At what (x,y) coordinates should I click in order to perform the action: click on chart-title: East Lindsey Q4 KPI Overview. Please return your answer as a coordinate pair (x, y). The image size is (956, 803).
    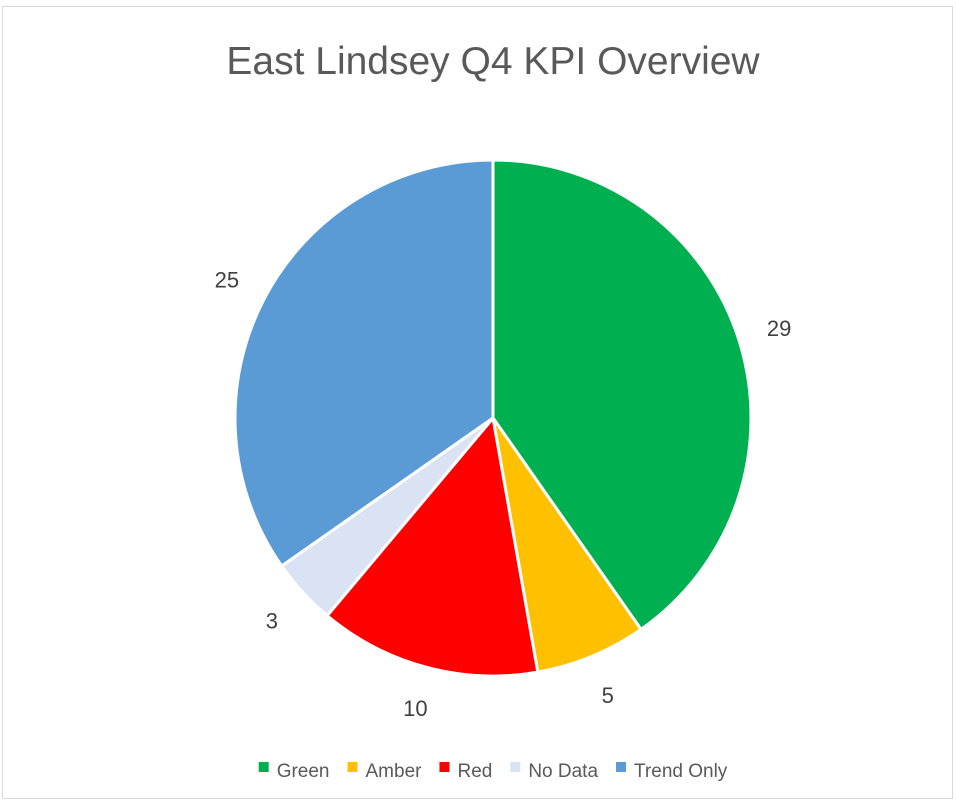
    Looking at the image, I should click on (493, 61).